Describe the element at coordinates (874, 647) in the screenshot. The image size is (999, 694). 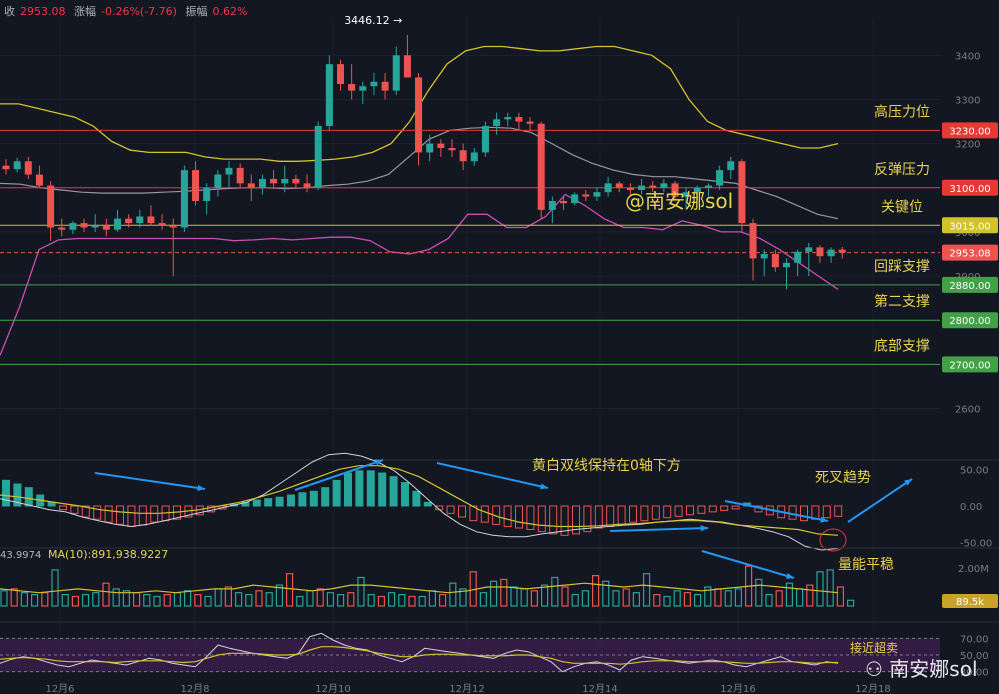
I see `rsi-annotation: 接近超卖` at that location.